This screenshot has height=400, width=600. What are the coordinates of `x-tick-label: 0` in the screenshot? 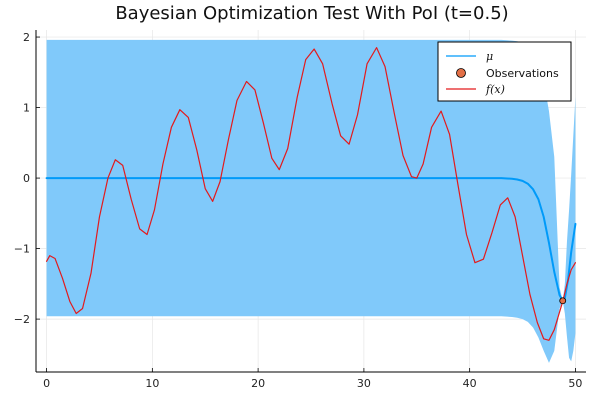 It's located at (46, 383).